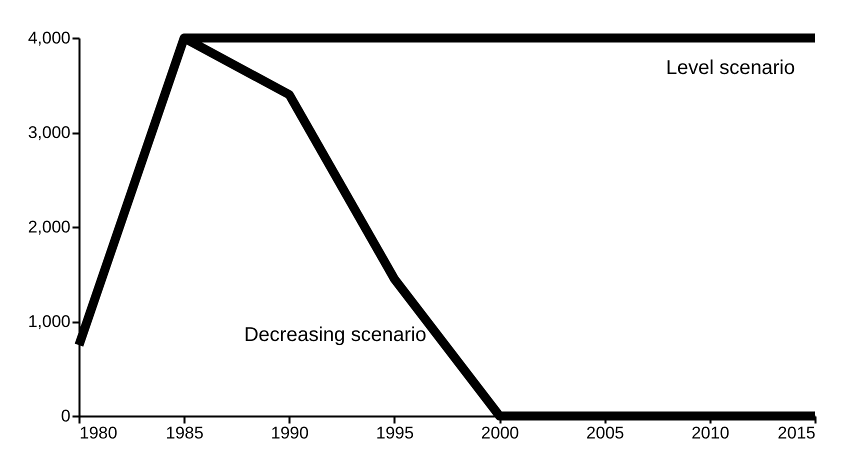 The height and width of the screenshot is (456, 849). What do you see at coordinates (605, 433) in the screenshot?
I see `x-tick-label: 2005` at bounding box center [605, 433].